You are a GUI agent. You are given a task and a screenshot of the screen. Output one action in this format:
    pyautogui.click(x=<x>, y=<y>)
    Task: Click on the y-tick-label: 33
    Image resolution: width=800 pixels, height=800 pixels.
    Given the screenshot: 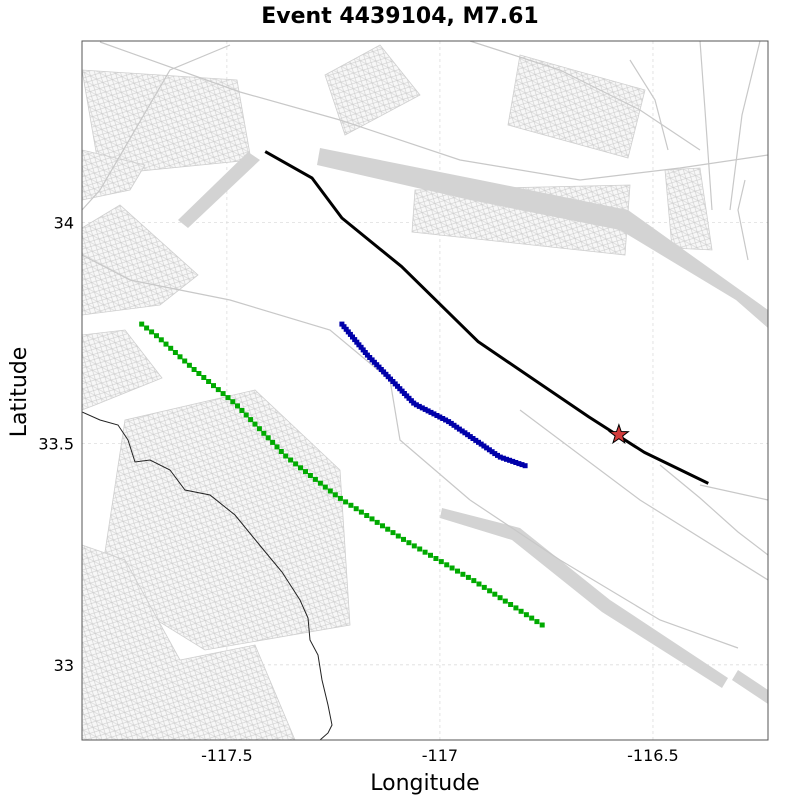 What is the action you would take?
    pyautogui.click(x=64, y=665)
    